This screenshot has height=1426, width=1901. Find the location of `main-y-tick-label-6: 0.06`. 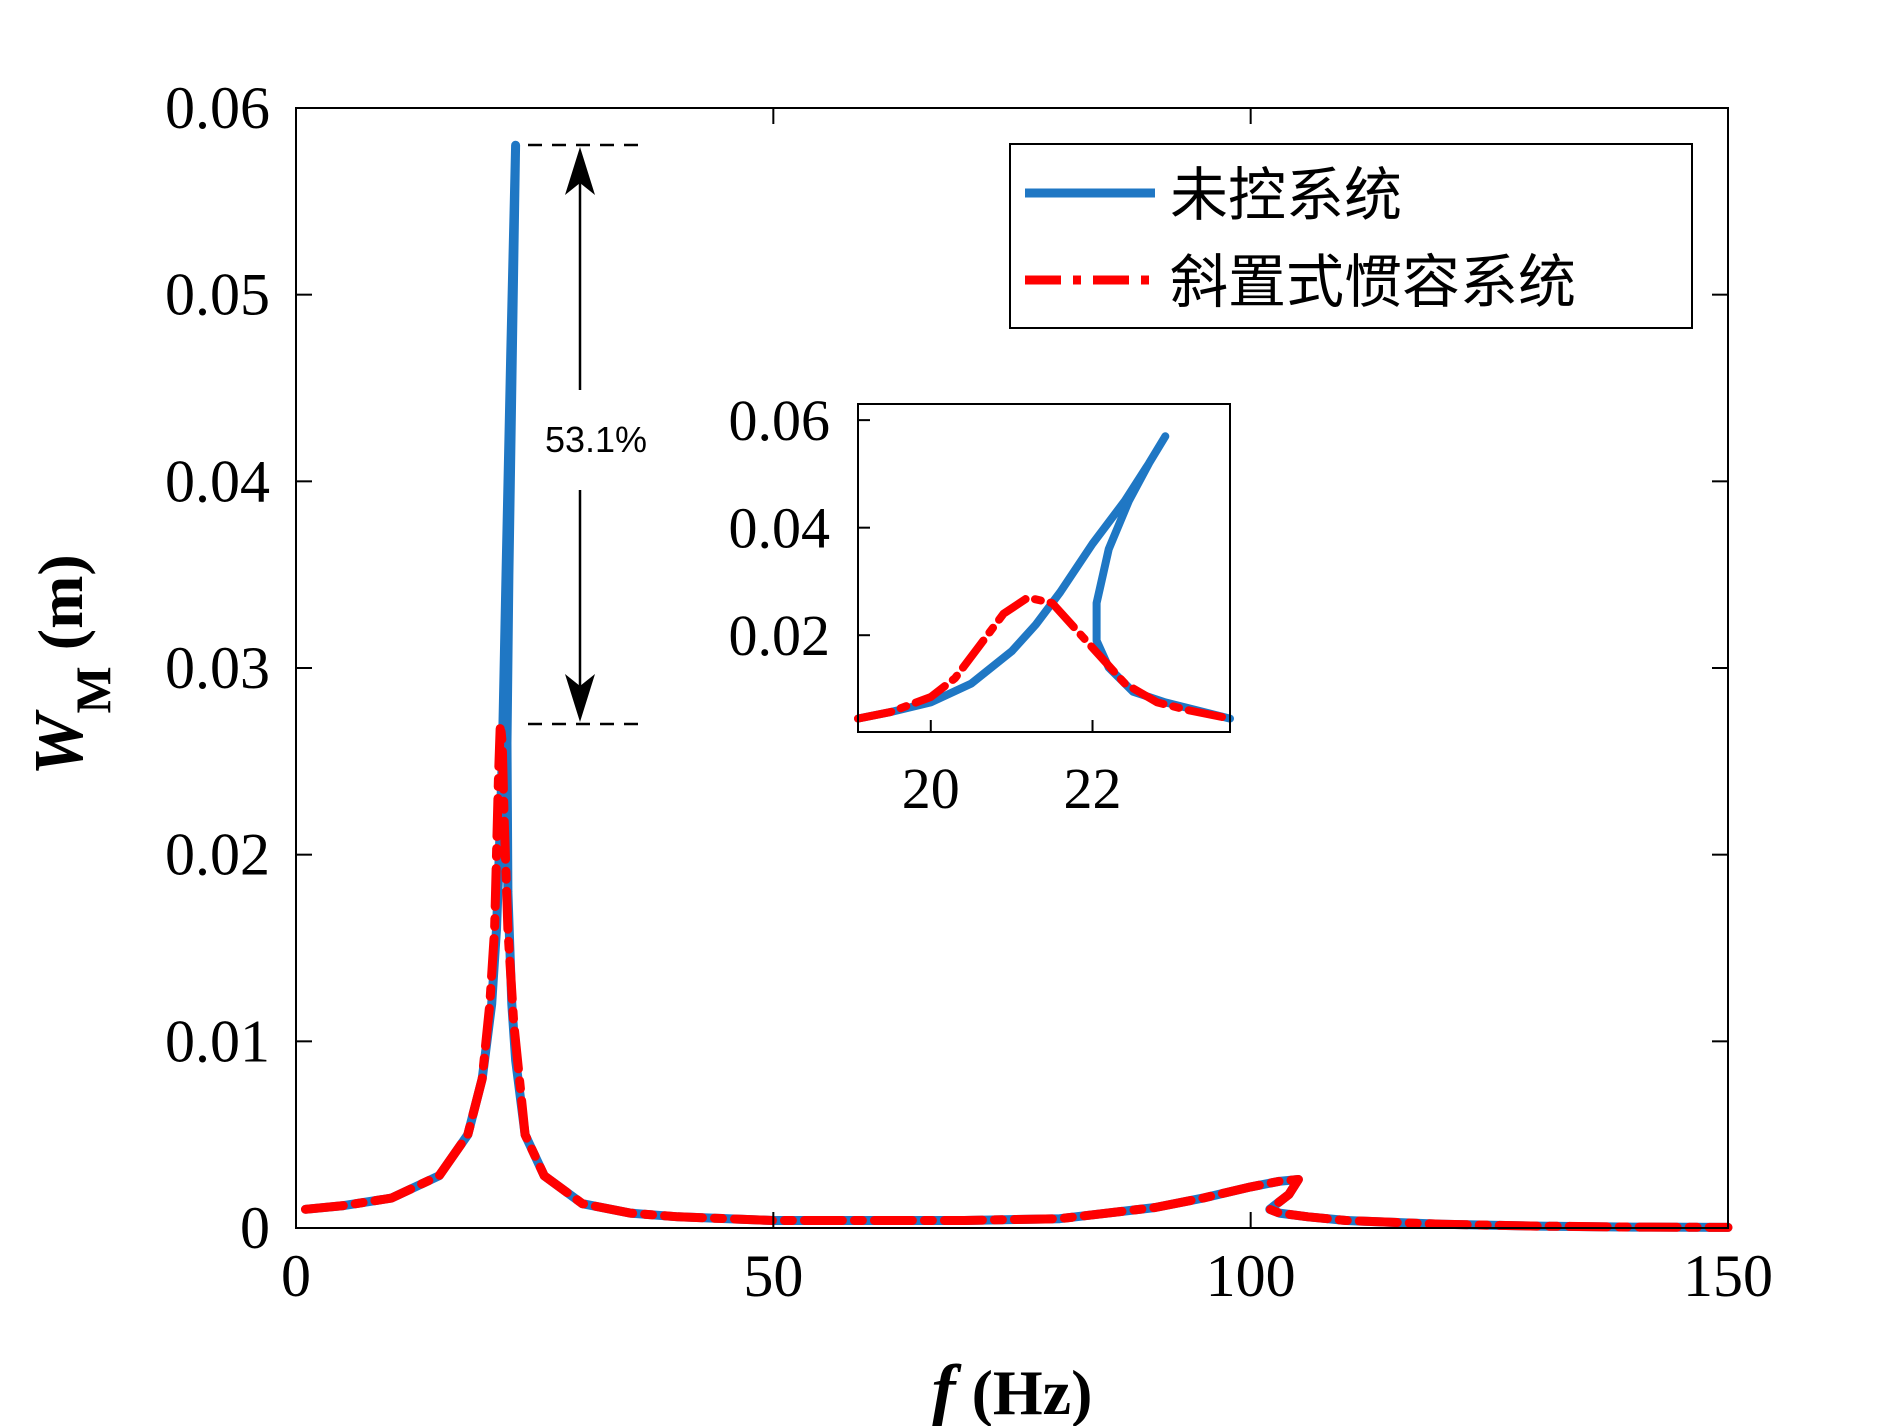

main-y-tick-label-6: 0.06 is located at coordinates (217, 108).